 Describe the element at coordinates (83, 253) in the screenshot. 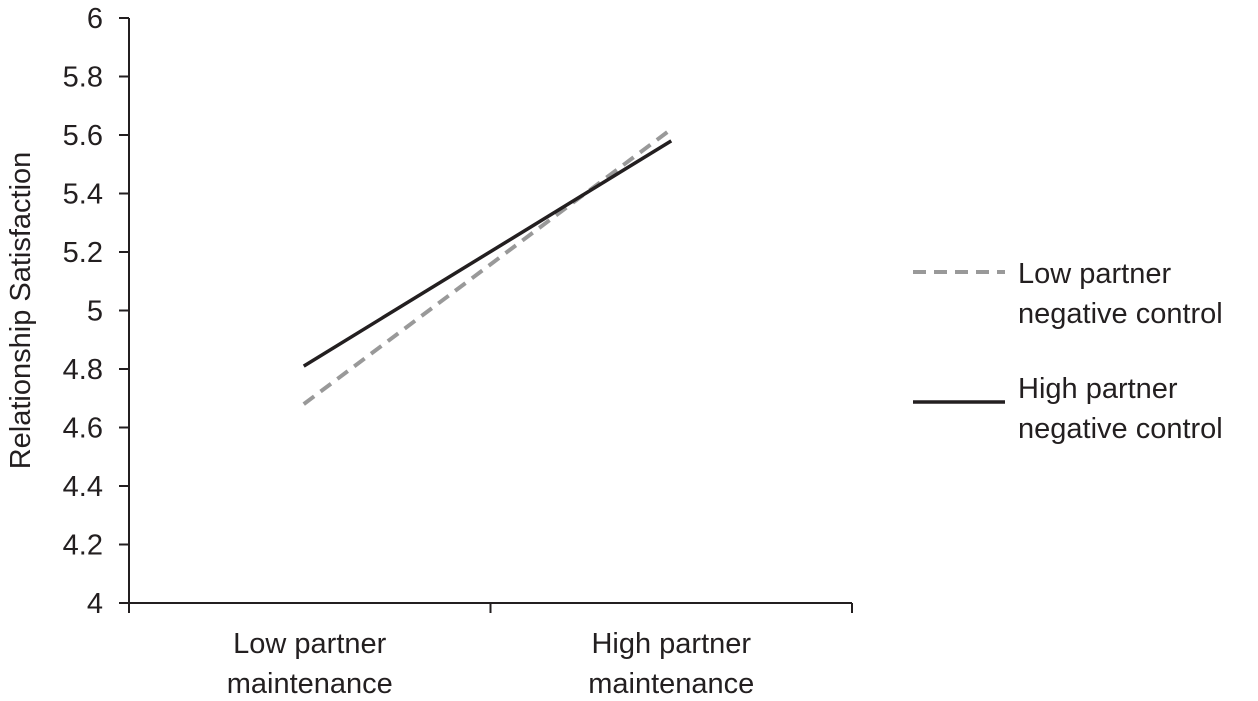

I see `y-tick-label: 5.2` at that location.